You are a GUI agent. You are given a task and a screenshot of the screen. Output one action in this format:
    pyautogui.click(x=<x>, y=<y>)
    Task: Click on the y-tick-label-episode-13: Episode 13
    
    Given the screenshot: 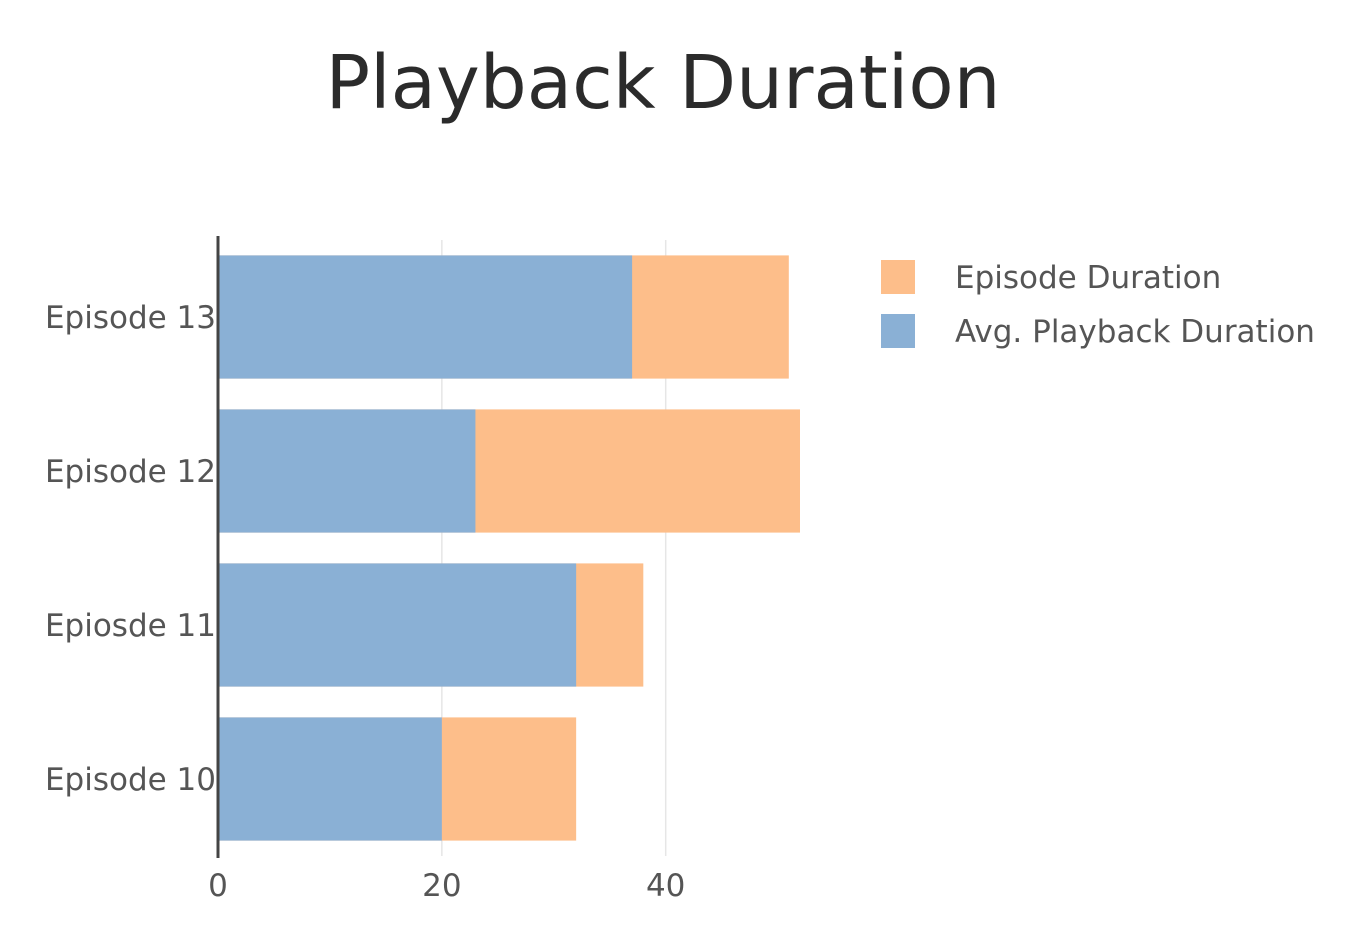 What is the action you would take?
    pyautogui.click(x=130, y=318)
    